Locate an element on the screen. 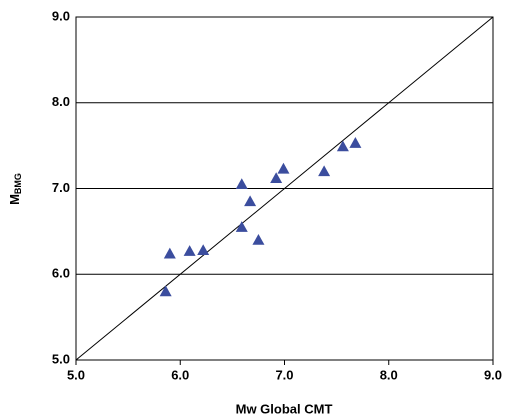  y-label-main: M is located at coordinates (14, 199).